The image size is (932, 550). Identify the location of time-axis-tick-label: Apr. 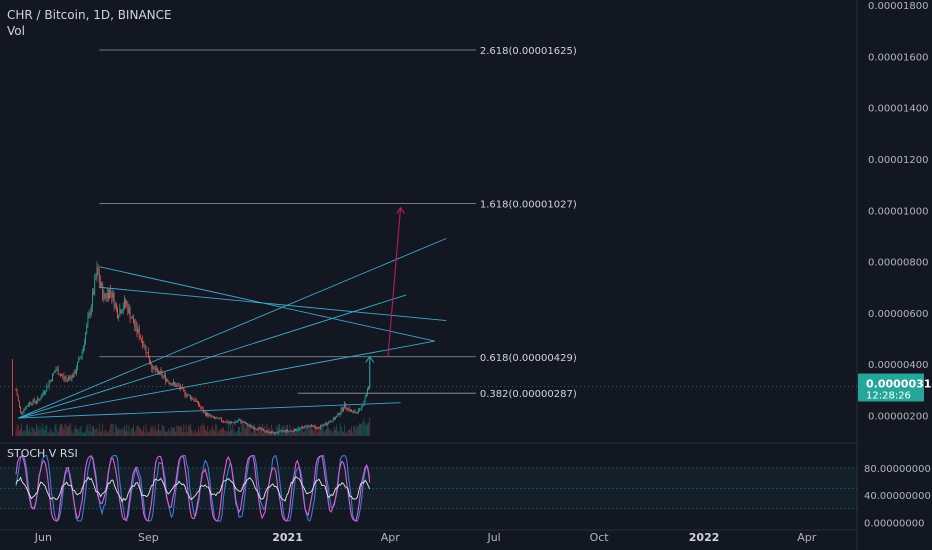
(807, 537).